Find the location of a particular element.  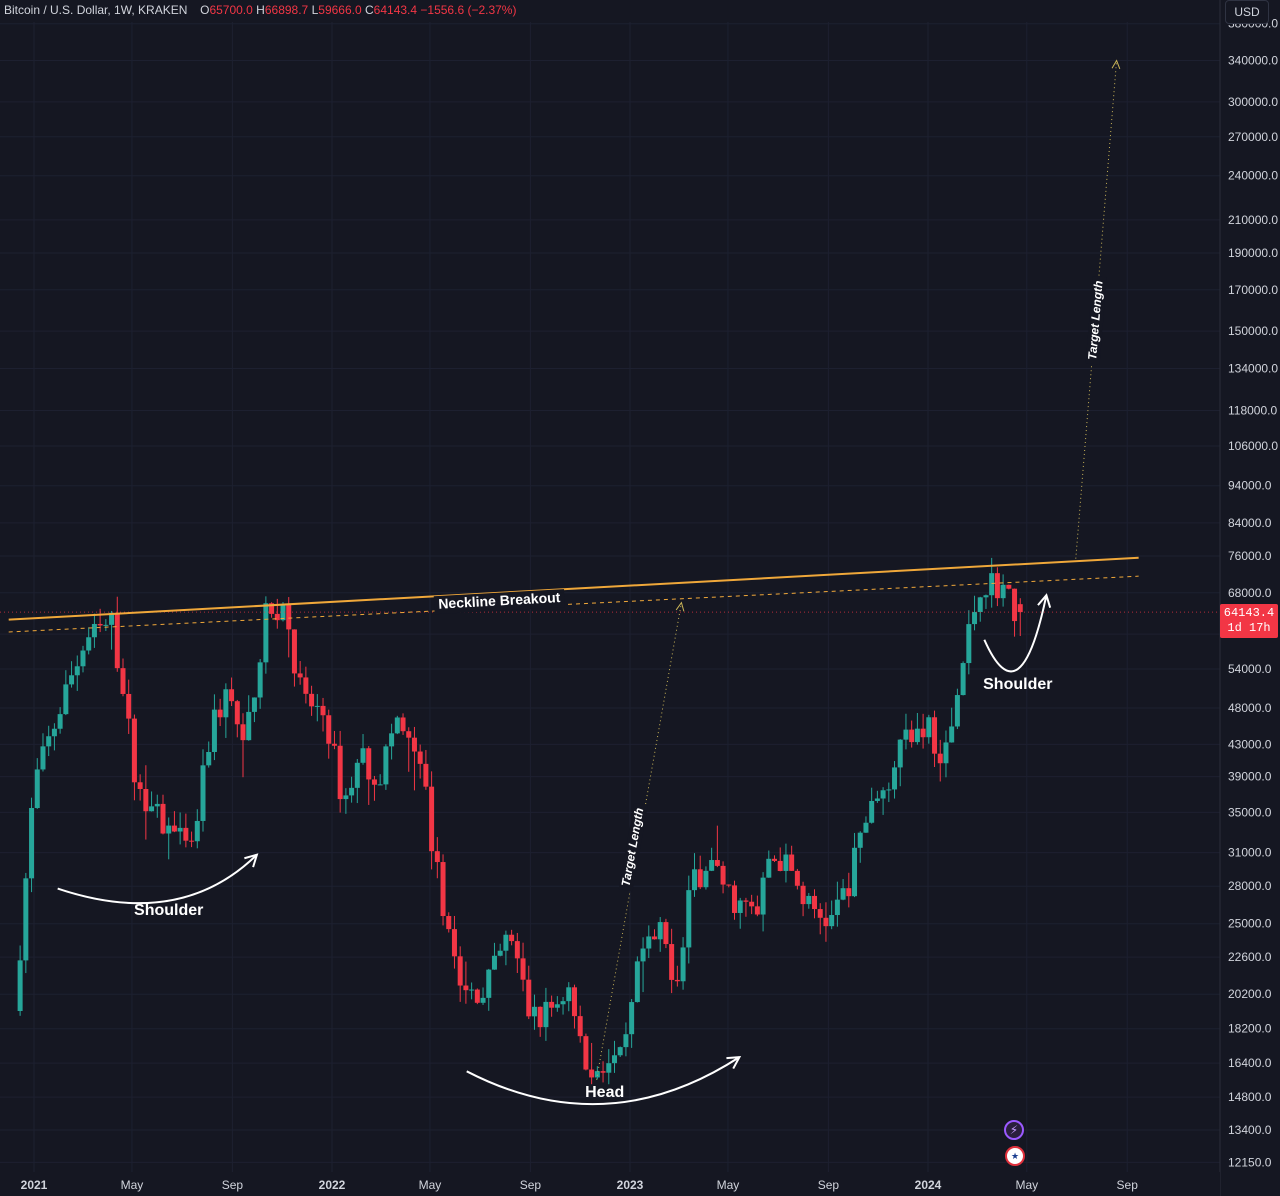

annotation-shoulder: Shoulder is located at coordinates (1017, 684).